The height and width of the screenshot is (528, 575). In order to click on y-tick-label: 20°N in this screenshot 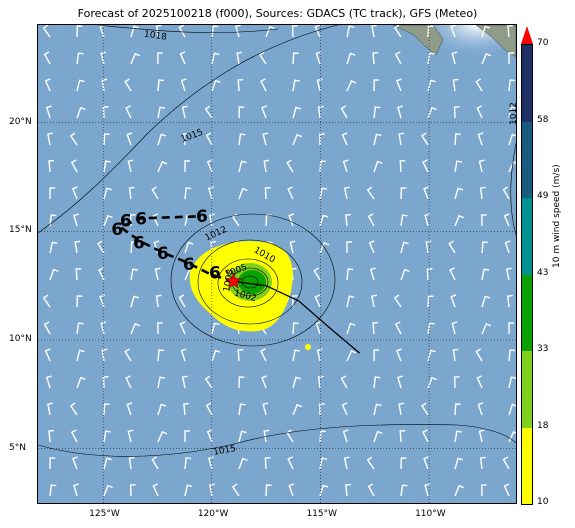, I will do `click(20, 121)`.